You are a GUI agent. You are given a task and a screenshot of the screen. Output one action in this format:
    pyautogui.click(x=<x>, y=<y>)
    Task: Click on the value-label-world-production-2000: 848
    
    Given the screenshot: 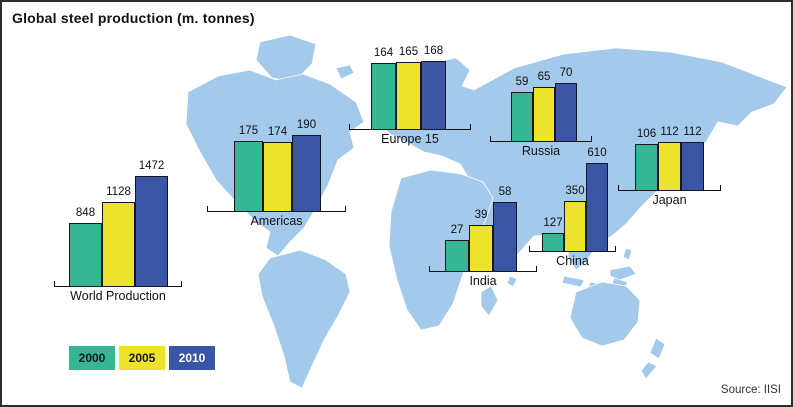 What is the action you would take?
    pyautogui.click(x=85, y=213)
    